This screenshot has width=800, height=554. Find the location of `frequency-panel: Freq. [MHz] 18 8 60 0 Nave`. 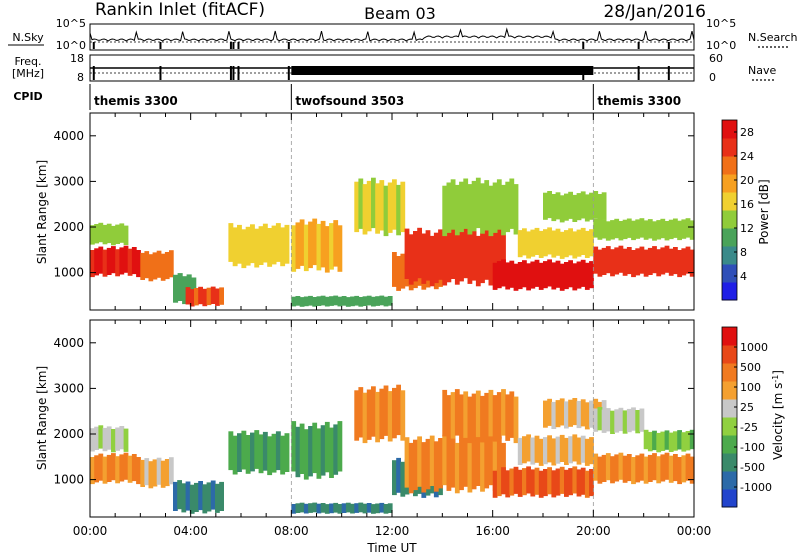

frequency-panel: Freq. [MHz] 18 8 60 0 Nave is located at coordinates (394, 68).